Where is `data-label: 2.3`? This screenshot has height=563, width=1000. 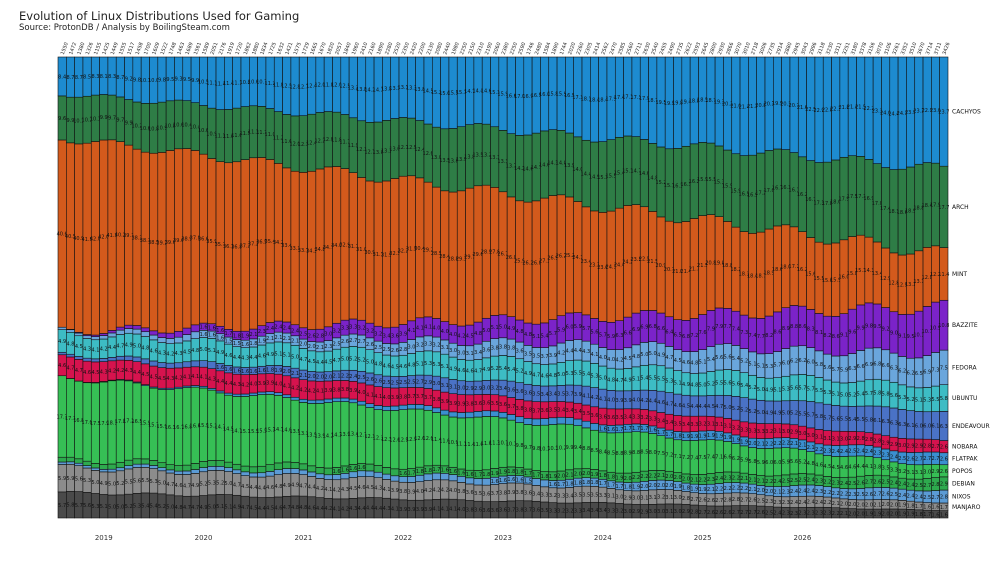 data-label: 2.3 is located at coordinates (811, 514).